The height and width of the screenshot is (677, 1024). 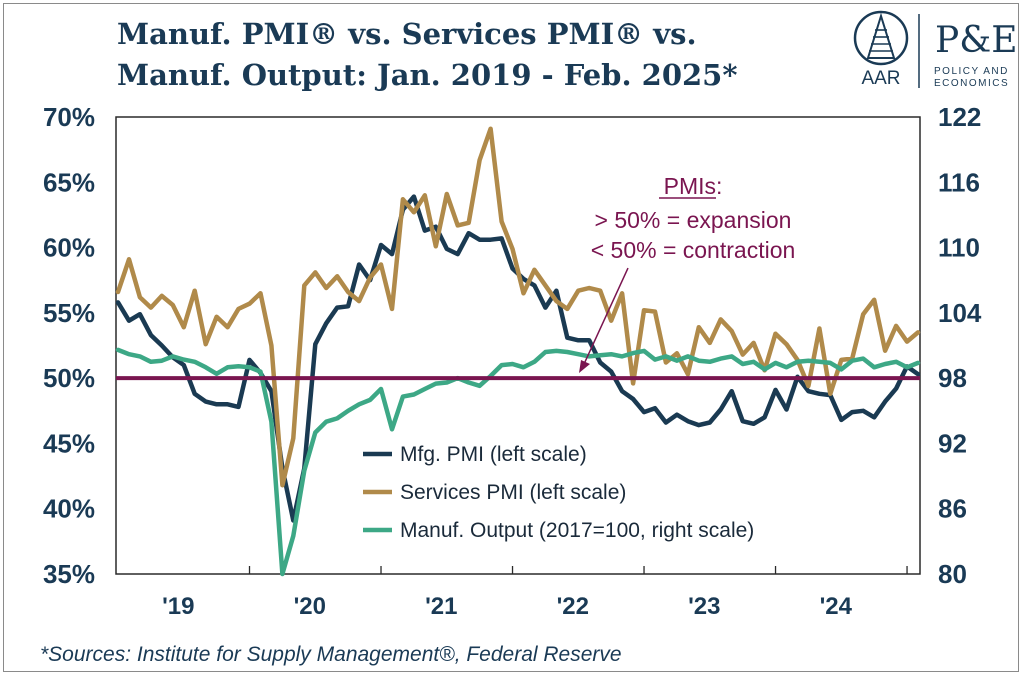 I want to click on y-right-tick-label: 86, so click(x=952, y=509).